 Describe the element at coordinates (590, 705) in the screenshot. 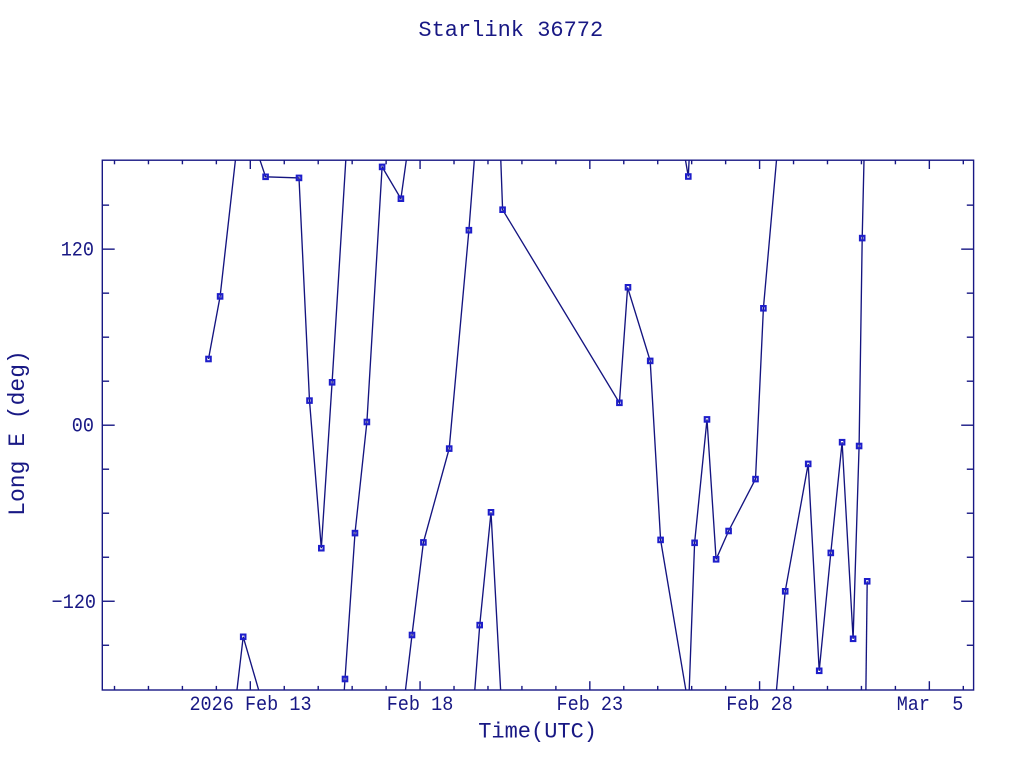

I see `svg-text: Feb 23` at that location.